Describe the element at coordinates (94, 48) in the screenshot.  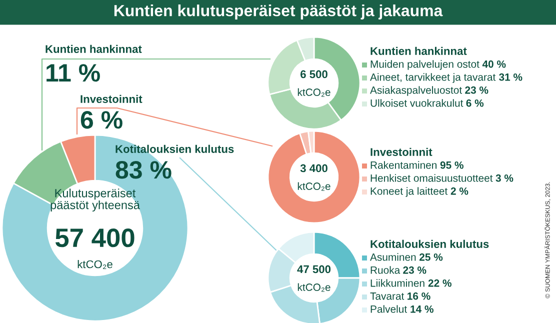
I see `slice-label: Kuntien hankinnat` at that location.